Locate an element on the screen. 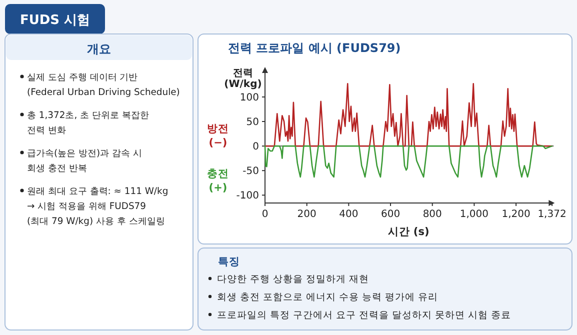  x-tick-label: 0 is located at coordinates (265, 214).